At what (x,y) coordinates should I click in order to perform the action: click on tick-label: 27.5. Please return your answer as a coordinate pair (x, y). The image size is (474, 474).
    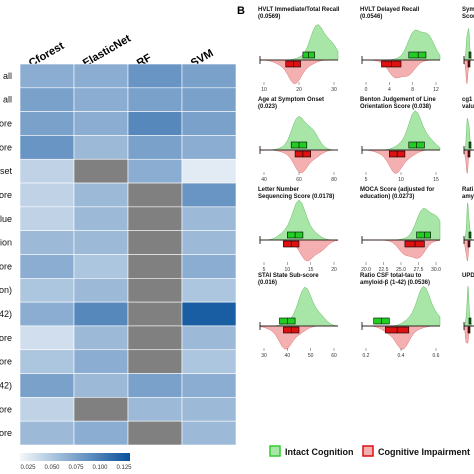
    Looking at the image, I should click on (419, 270).